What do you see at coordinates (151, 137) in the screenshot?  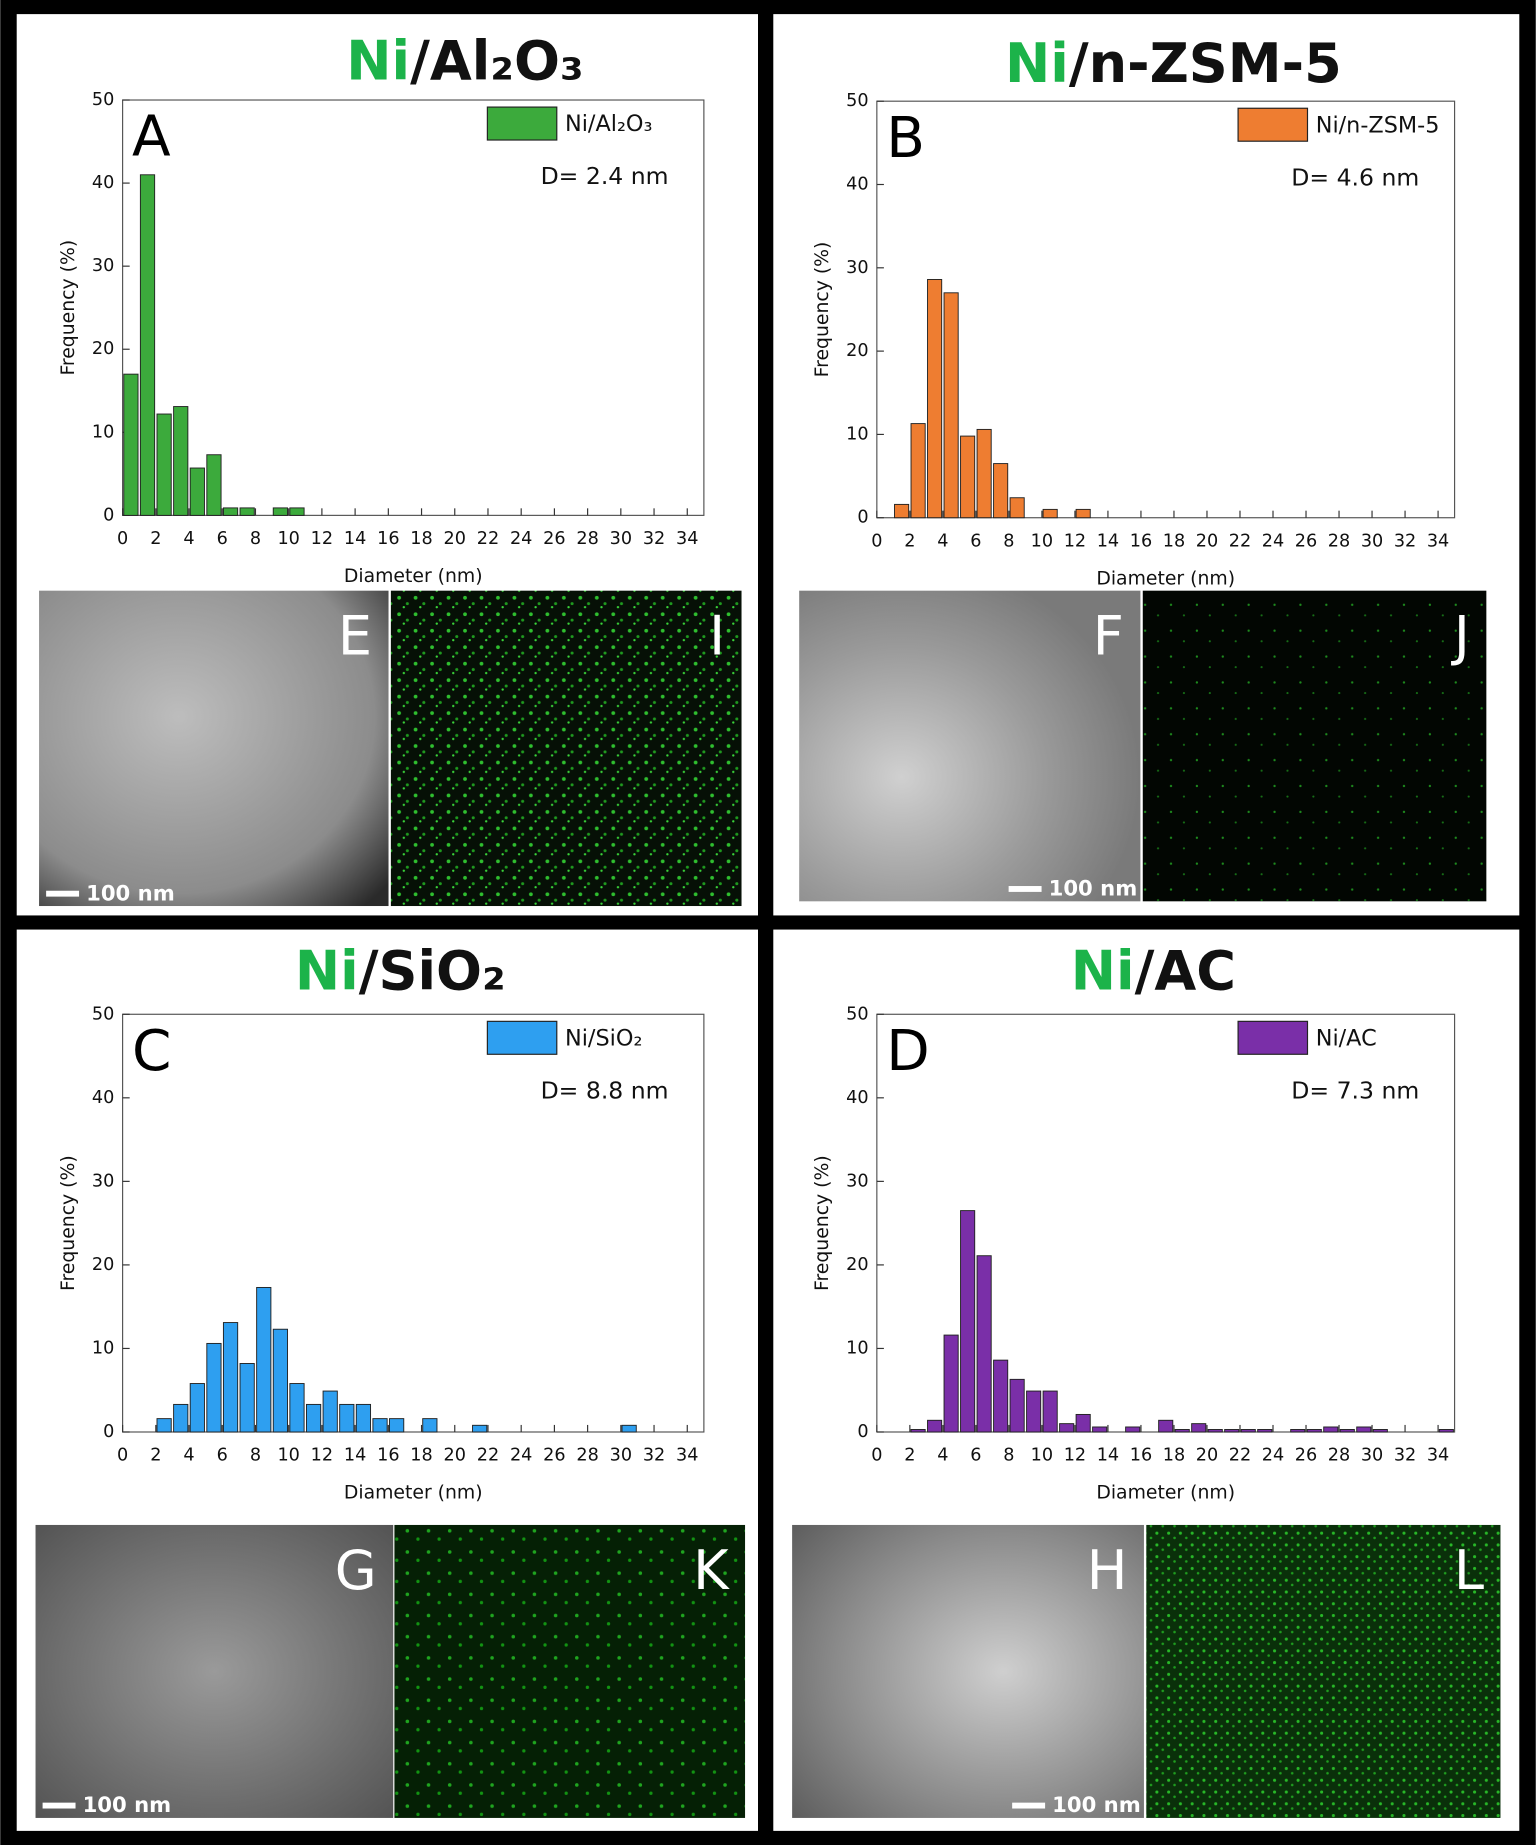 I see `panel-letter: A` at bounding box center [151, 137].